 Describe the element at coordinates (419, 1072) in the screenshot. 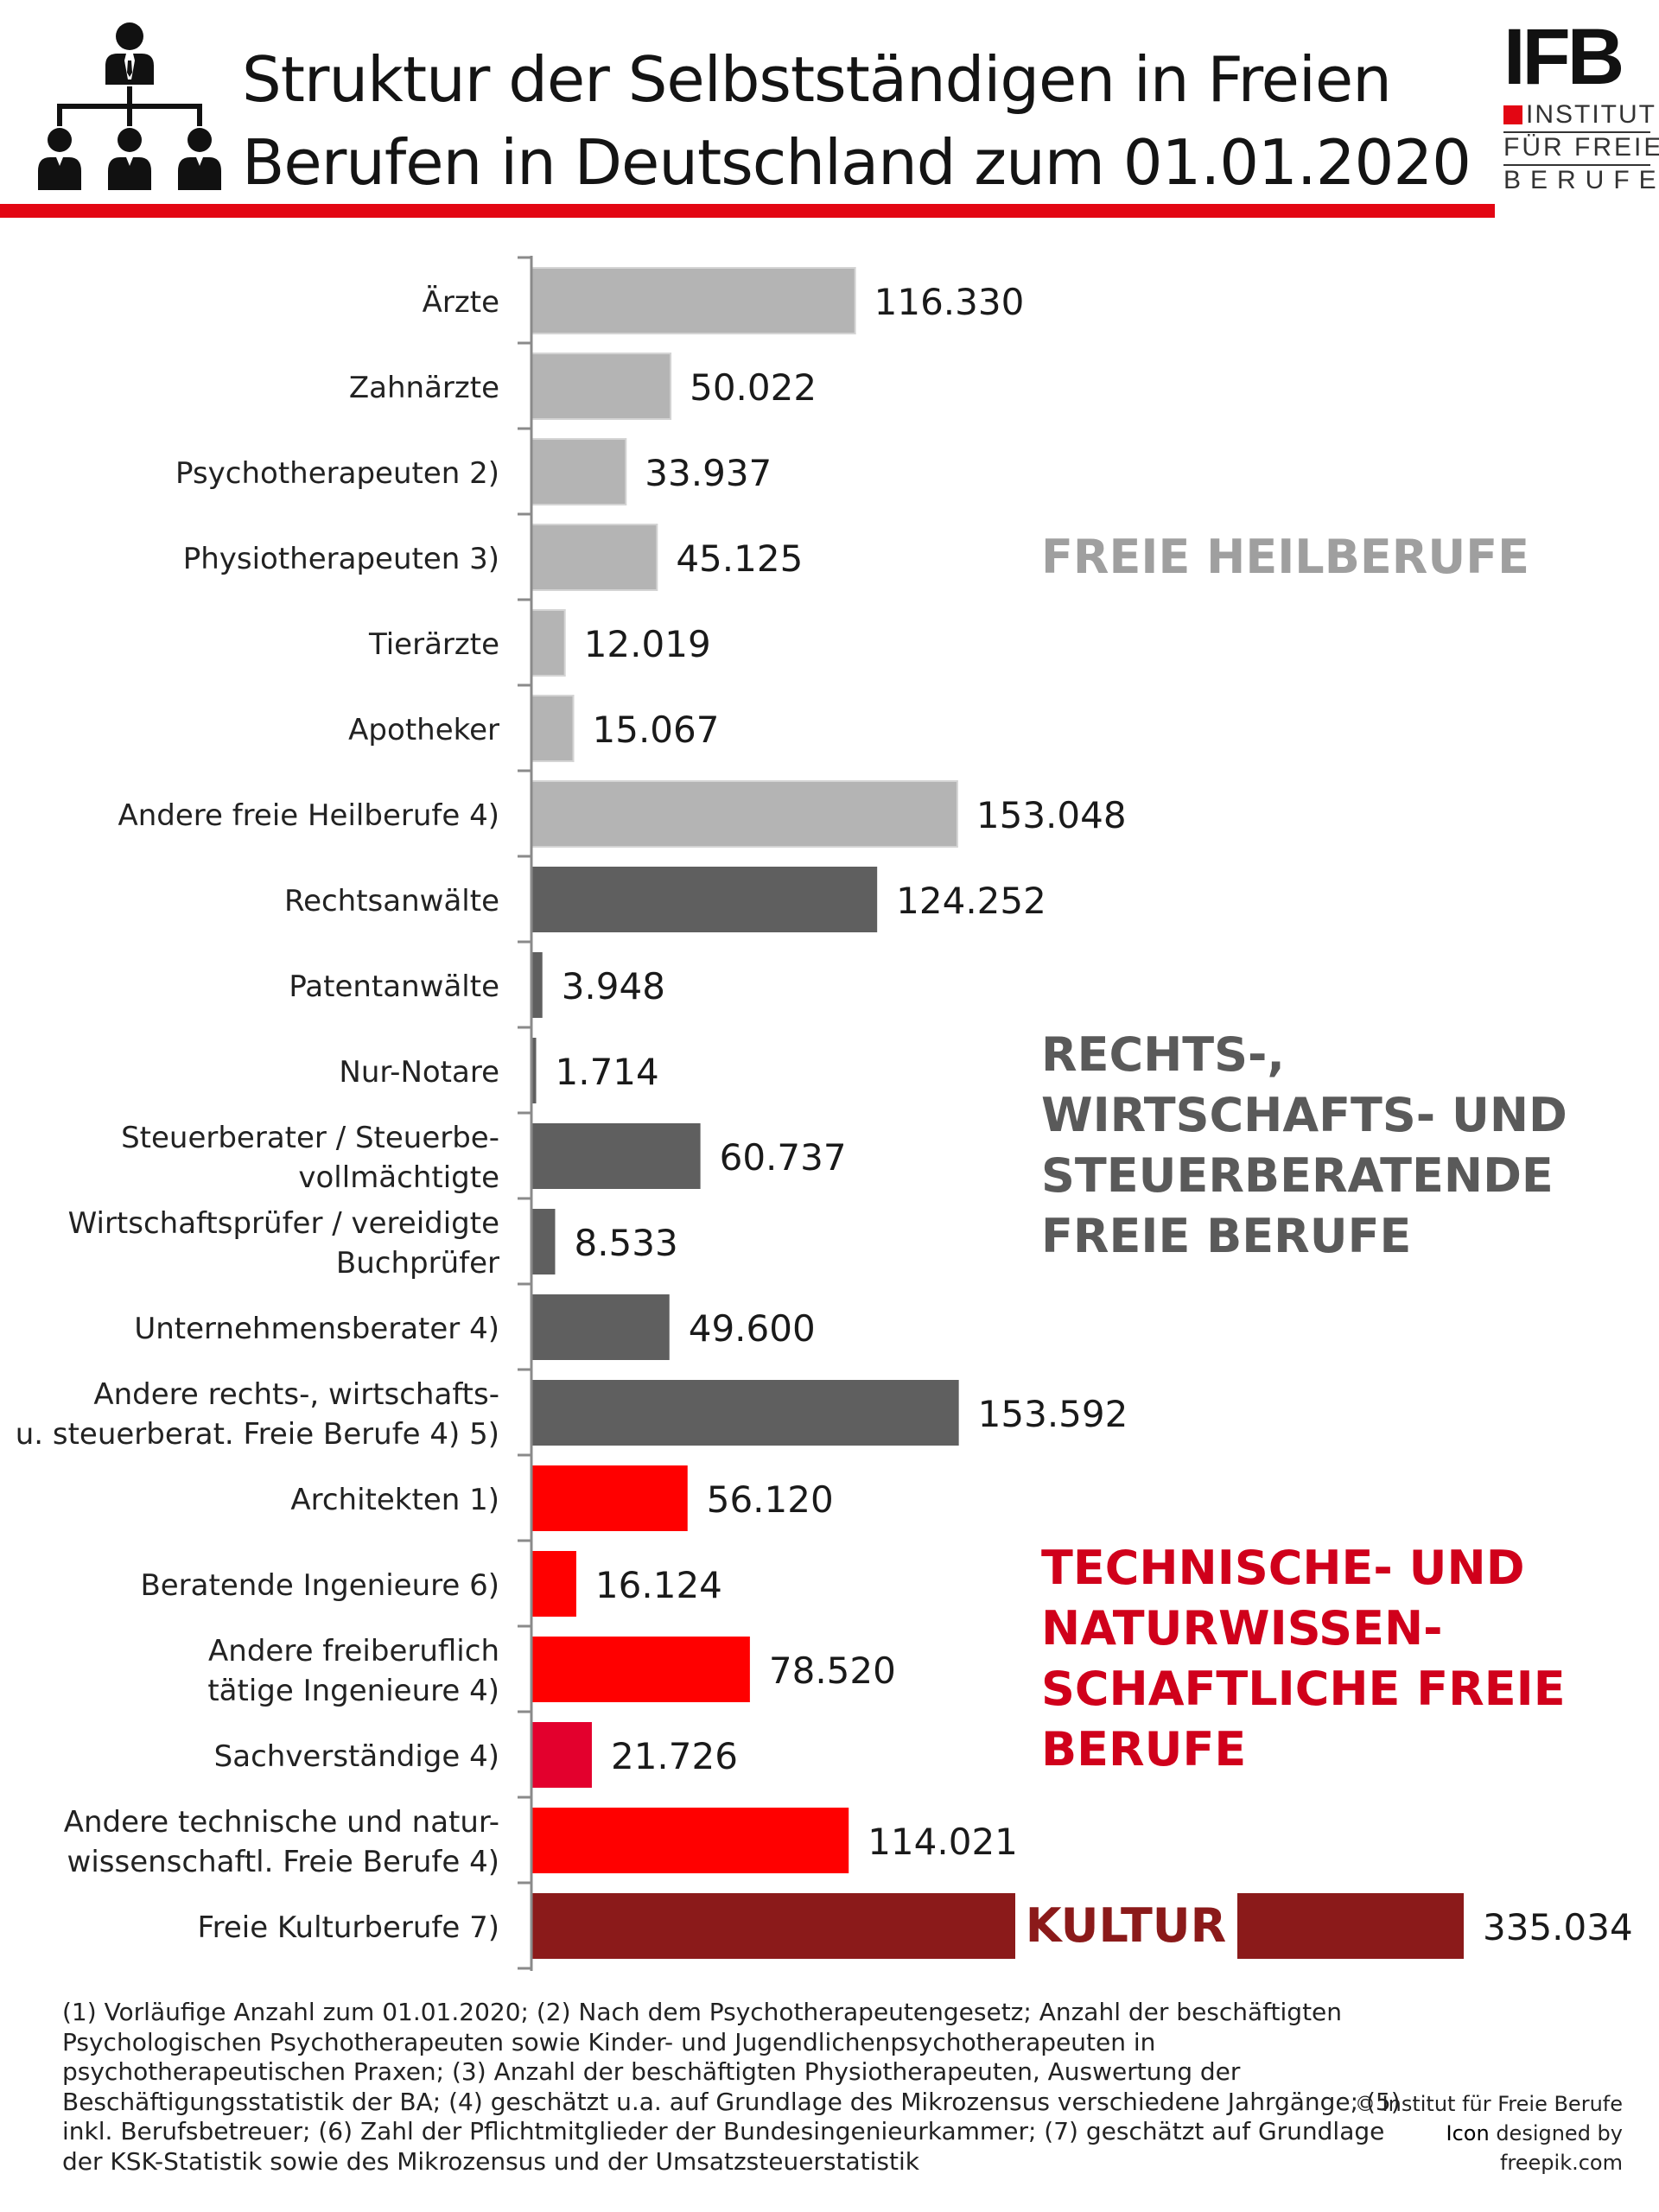

I see `category-label: Nur-Notare` at that location.